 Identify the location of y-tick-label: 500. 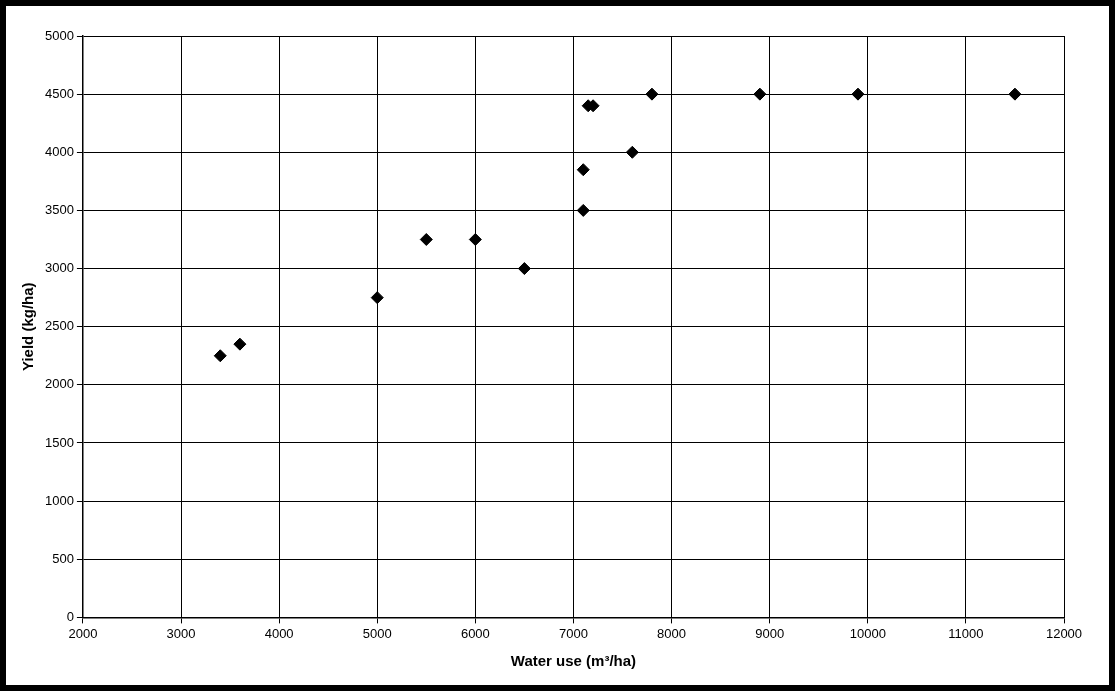
(63, 558).